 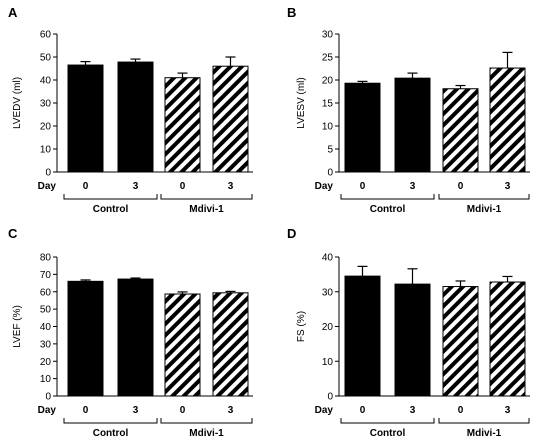 What do you see at coordinates (13, 12) in the screenshot?
I see `panel-letter: A` at bounding box center [13, 12].